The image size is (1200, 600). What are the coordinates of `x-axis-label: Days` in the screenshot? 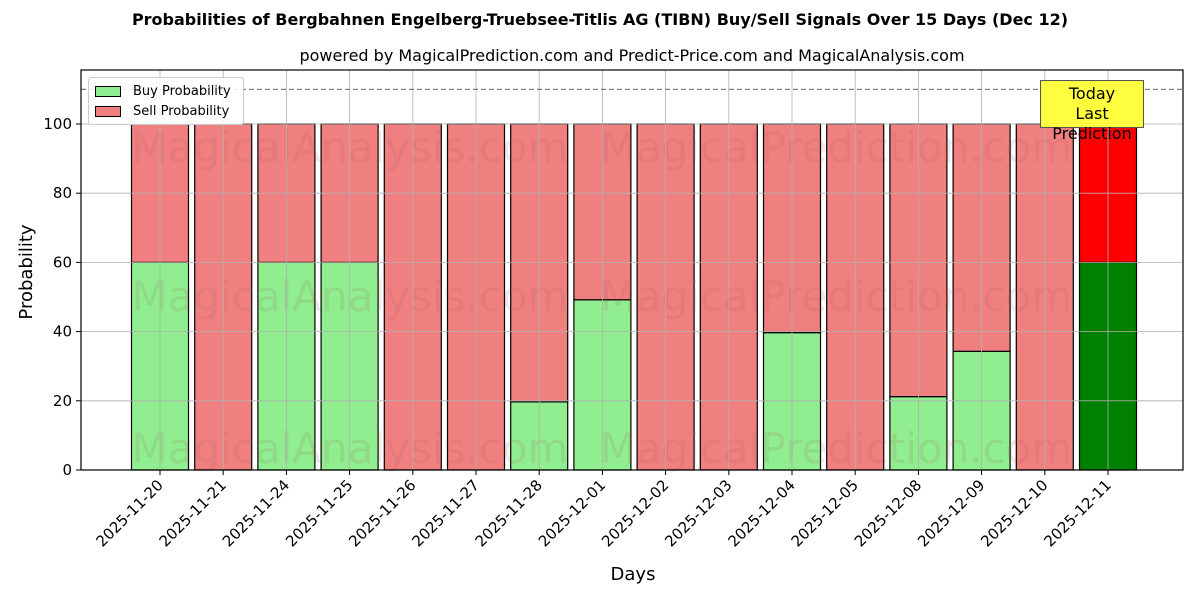 It's located at (633, 574).